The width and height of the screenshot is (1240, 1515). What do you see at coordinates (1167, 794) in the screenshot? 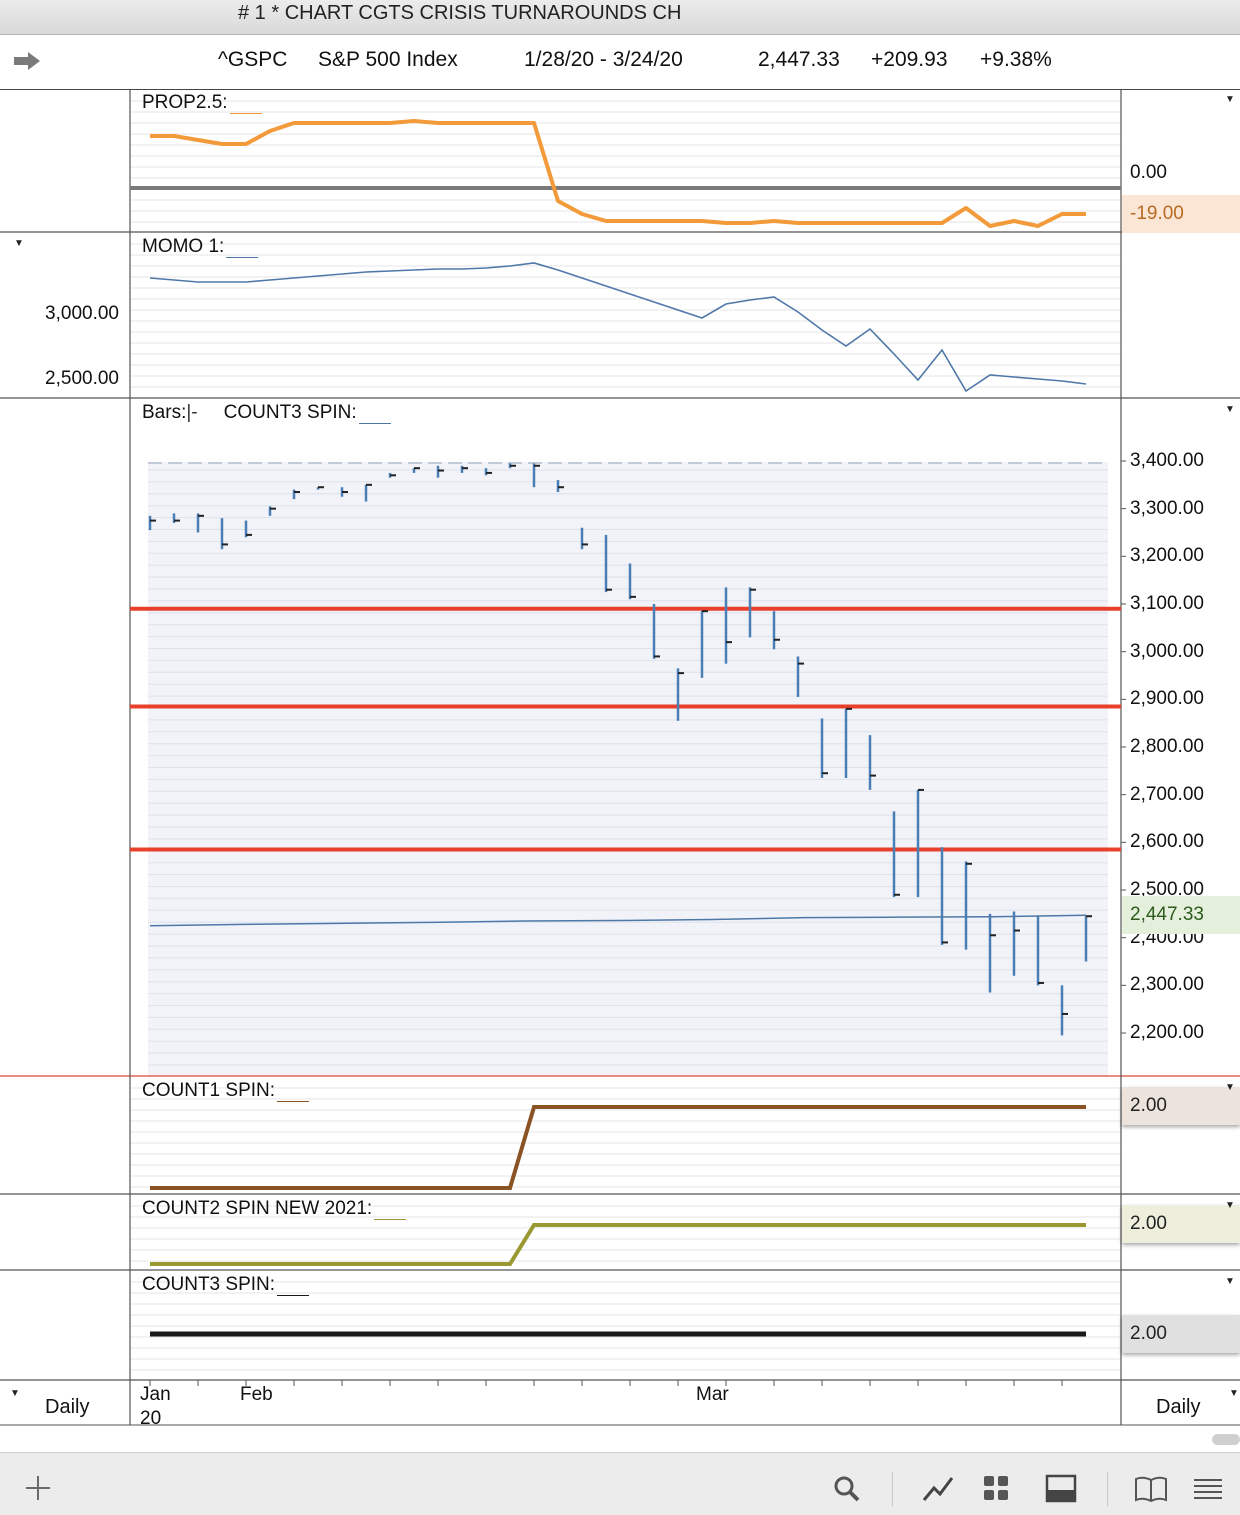
I see `price-axis-label: 2,700.00` at bounding box center [1167, 794].